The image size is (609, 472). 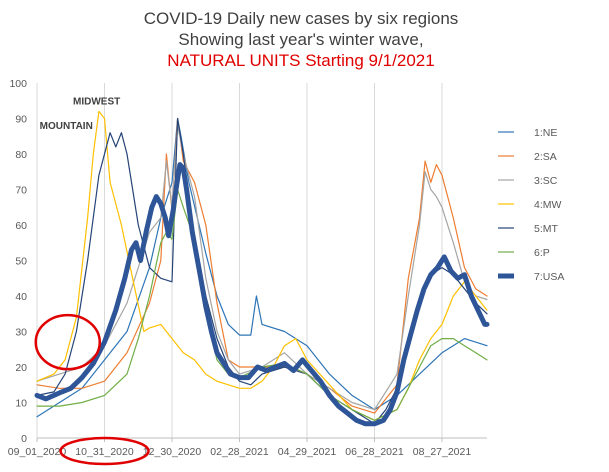 I want to click on legend-label: 7:USA, so click(x=549, y=277).